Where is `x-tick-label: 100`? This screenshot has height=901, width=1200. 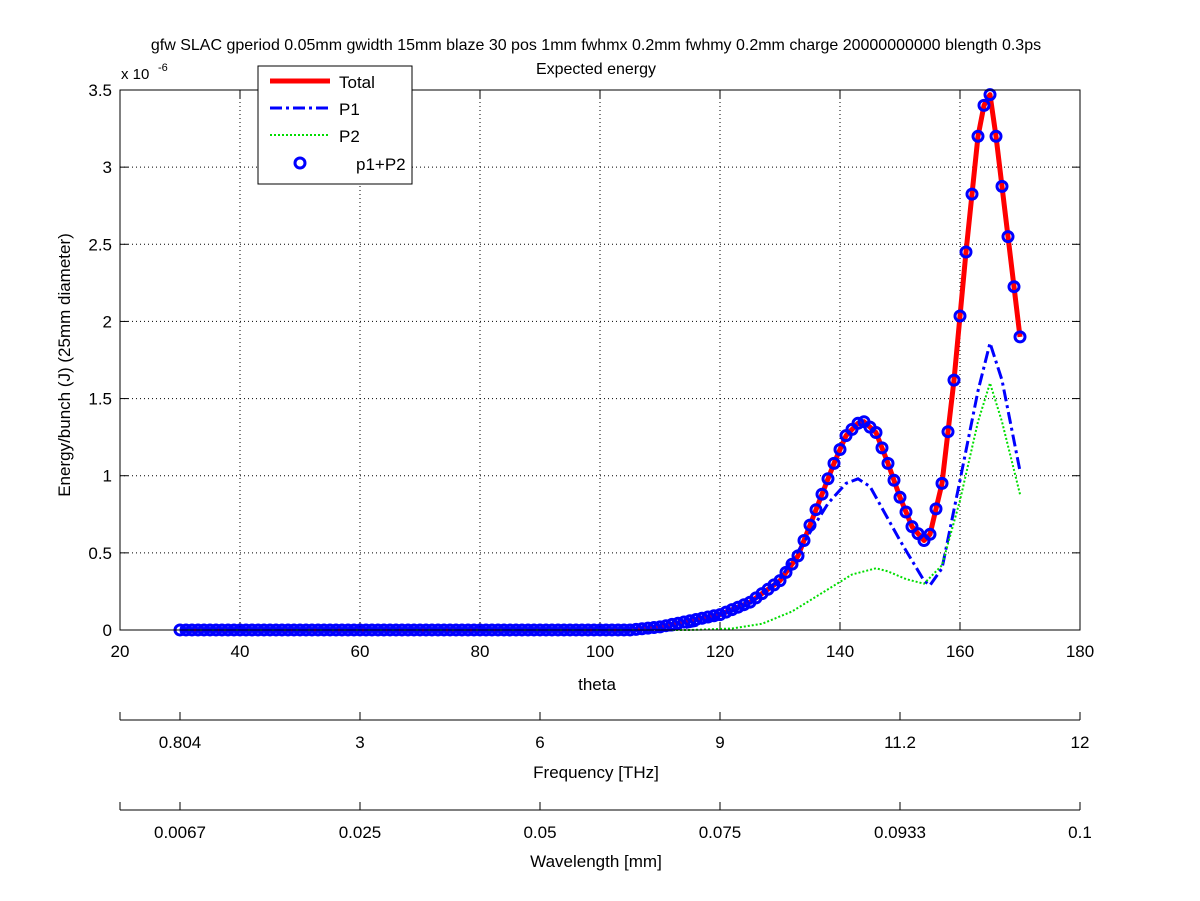 x-tick-label: 100 is located at coordinates (600, 651).